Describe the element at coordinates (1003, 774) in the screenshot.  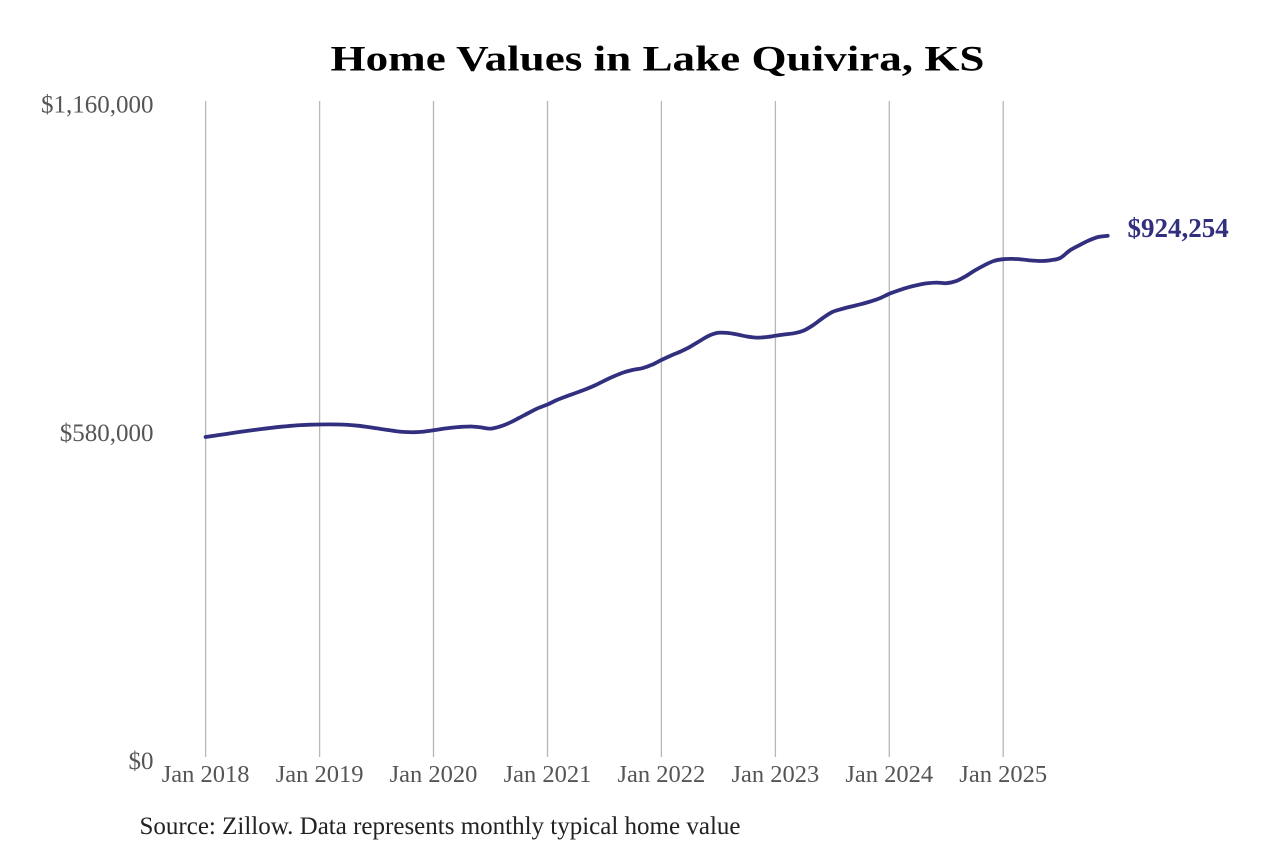
I see `svg-text: Jan 2025` at that location.